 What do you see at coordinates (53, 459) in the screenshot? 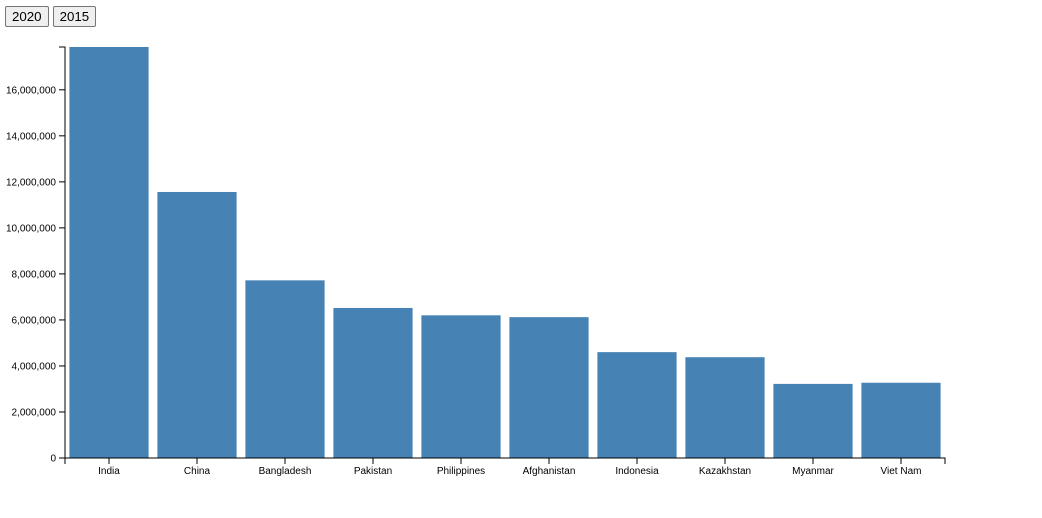
I see `y-tick-label: 0` at bounding box center [53, 459].